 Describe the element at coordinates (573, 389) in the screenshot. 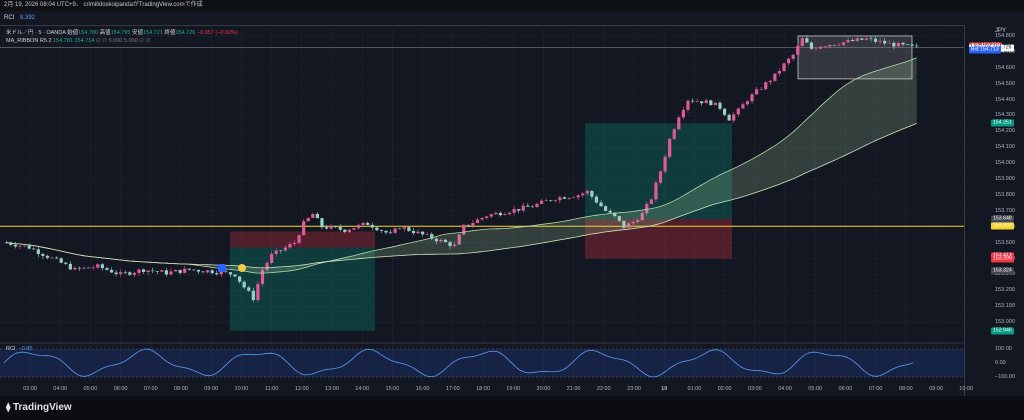

I see `time-tick: 21:00` at that location.